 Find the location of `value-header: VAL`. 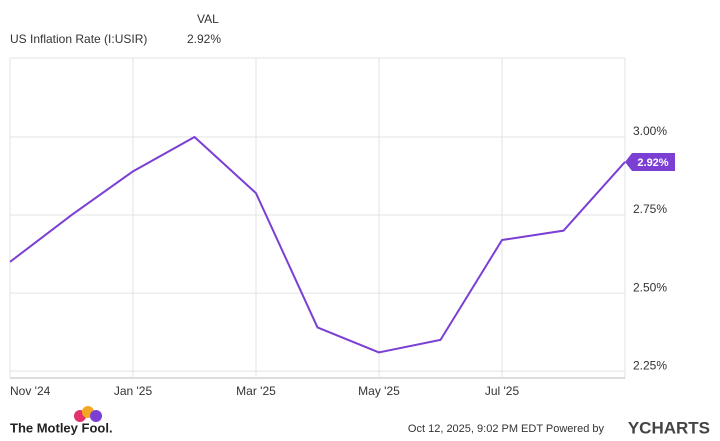

value-header: VAL is located at coordinates (208, 19).